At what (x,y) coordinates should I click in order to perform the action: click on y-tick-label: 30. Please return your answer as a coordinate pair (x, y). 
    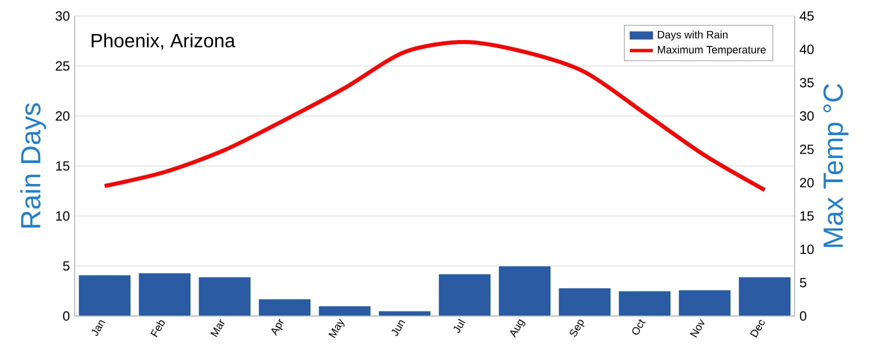
    Looking at the image, I should click on (63, 16).